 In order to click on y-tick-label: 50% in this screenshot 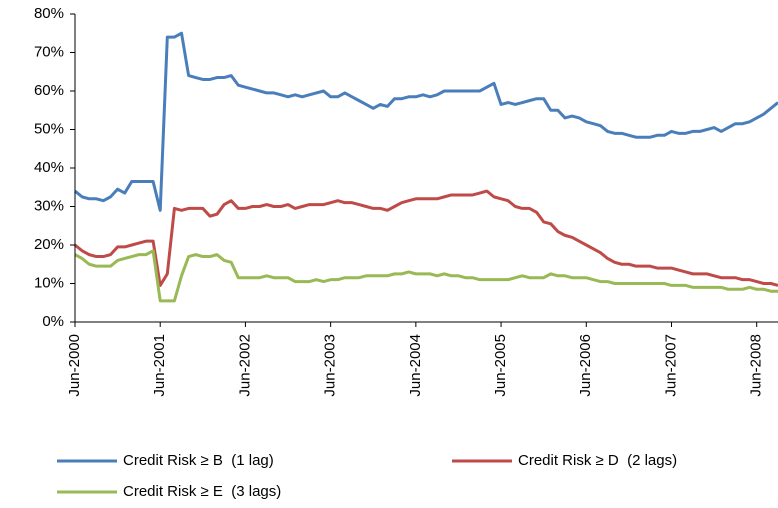, I will do `click(49, 128)`.